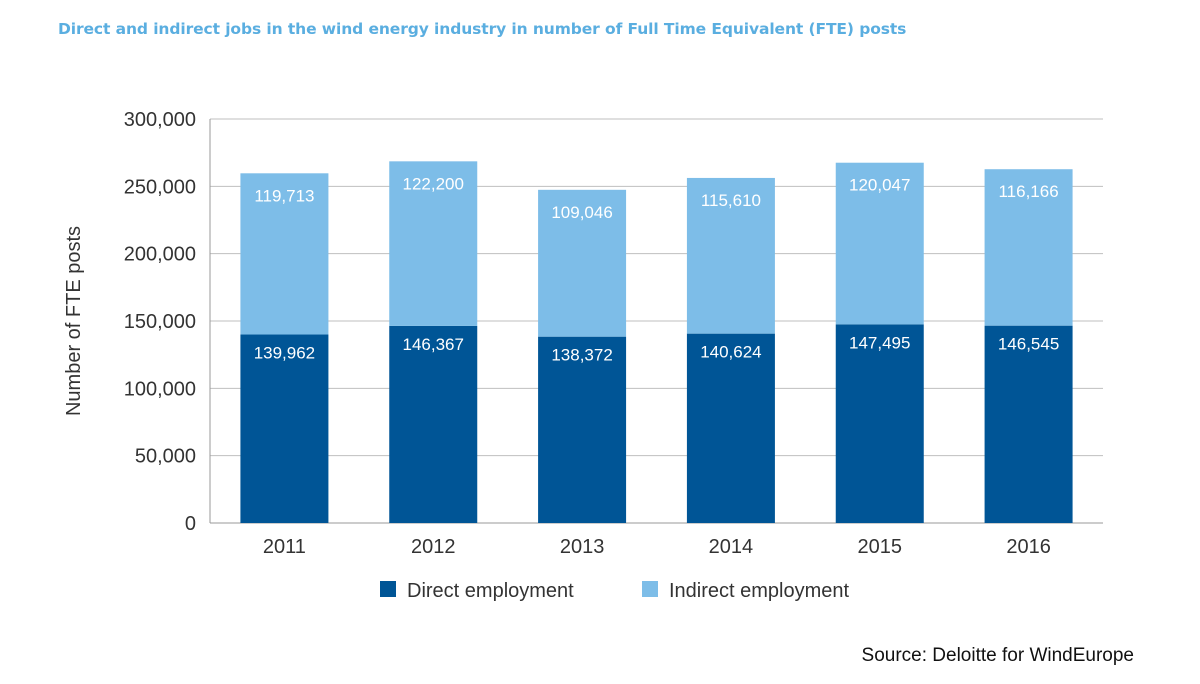 The width and height of the screenshot is (1200, 684). What do you see at coordinates (880, 547) in the screenshot?
I see `x-tick-label: 2015` at bounding box center [880, 547].